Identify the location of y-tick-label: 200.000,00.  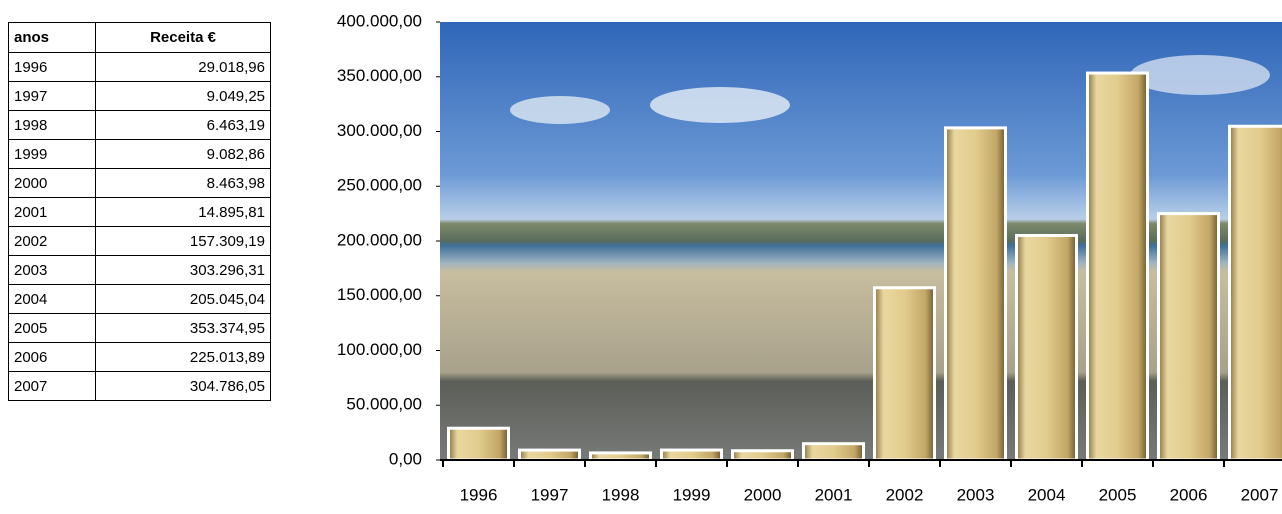
(379, 239).